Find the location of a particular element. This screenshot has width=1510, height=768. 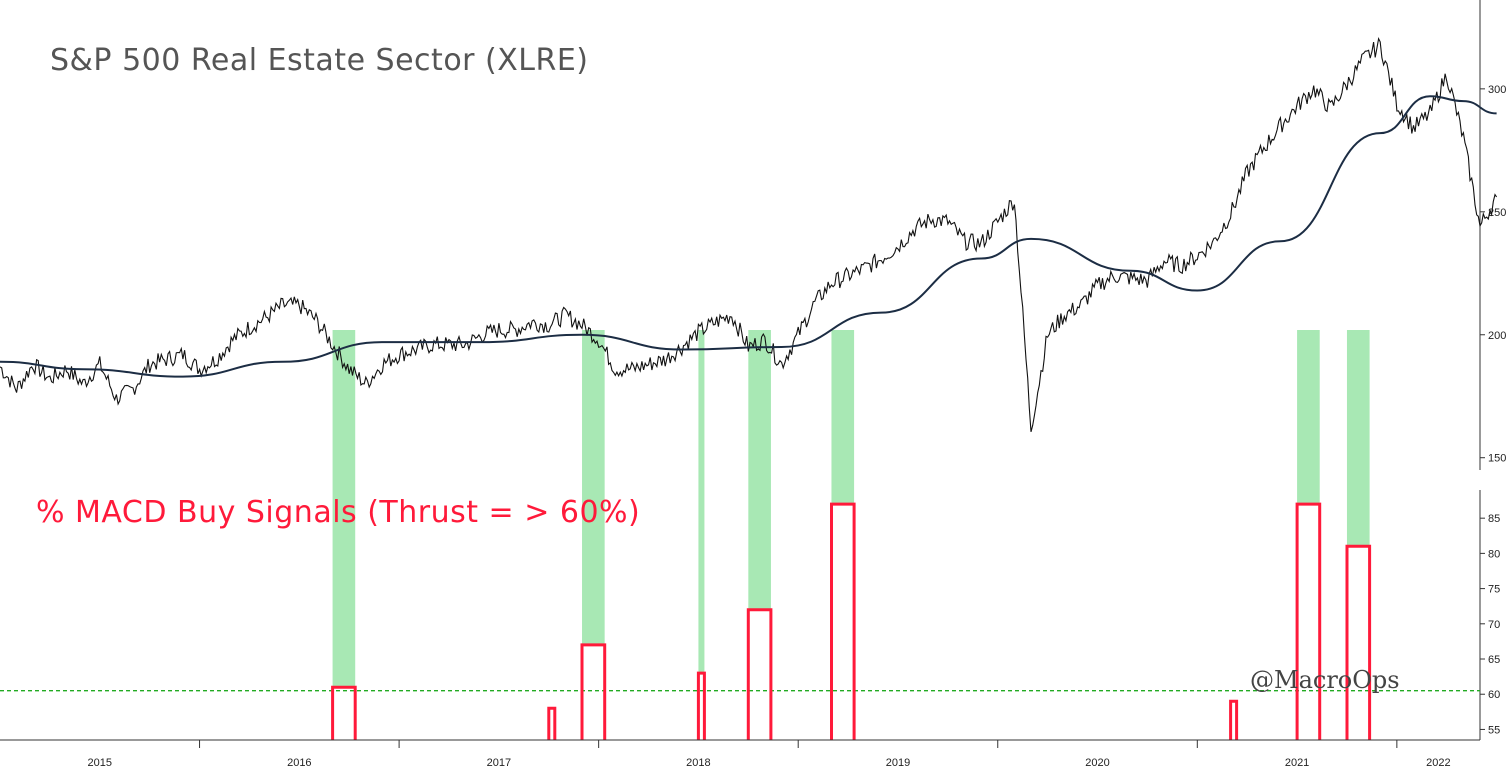

macd-y-tick-label: 60 is located at coordinates (1494, 695).